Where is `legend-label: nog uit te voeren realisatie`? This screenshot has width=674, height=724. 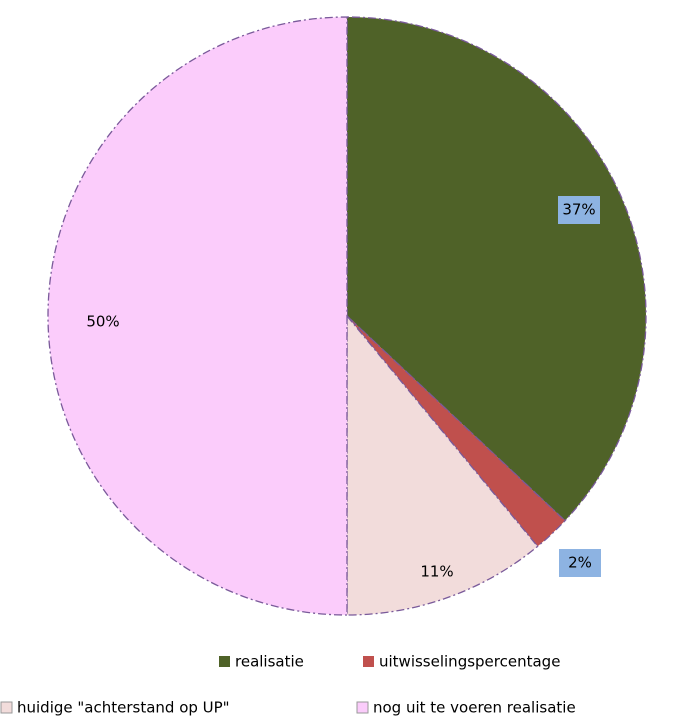
legend-label: nog uit te voeren realisatie is located at coordinates (474, 708).